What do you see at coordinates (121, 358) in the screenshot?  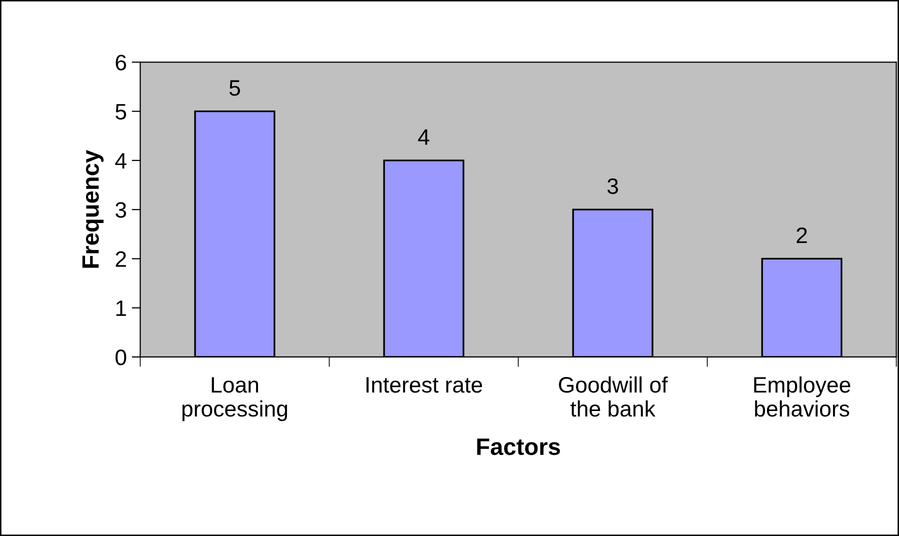 I see `y-tick-label: 0` at bounding box center [121, 358].